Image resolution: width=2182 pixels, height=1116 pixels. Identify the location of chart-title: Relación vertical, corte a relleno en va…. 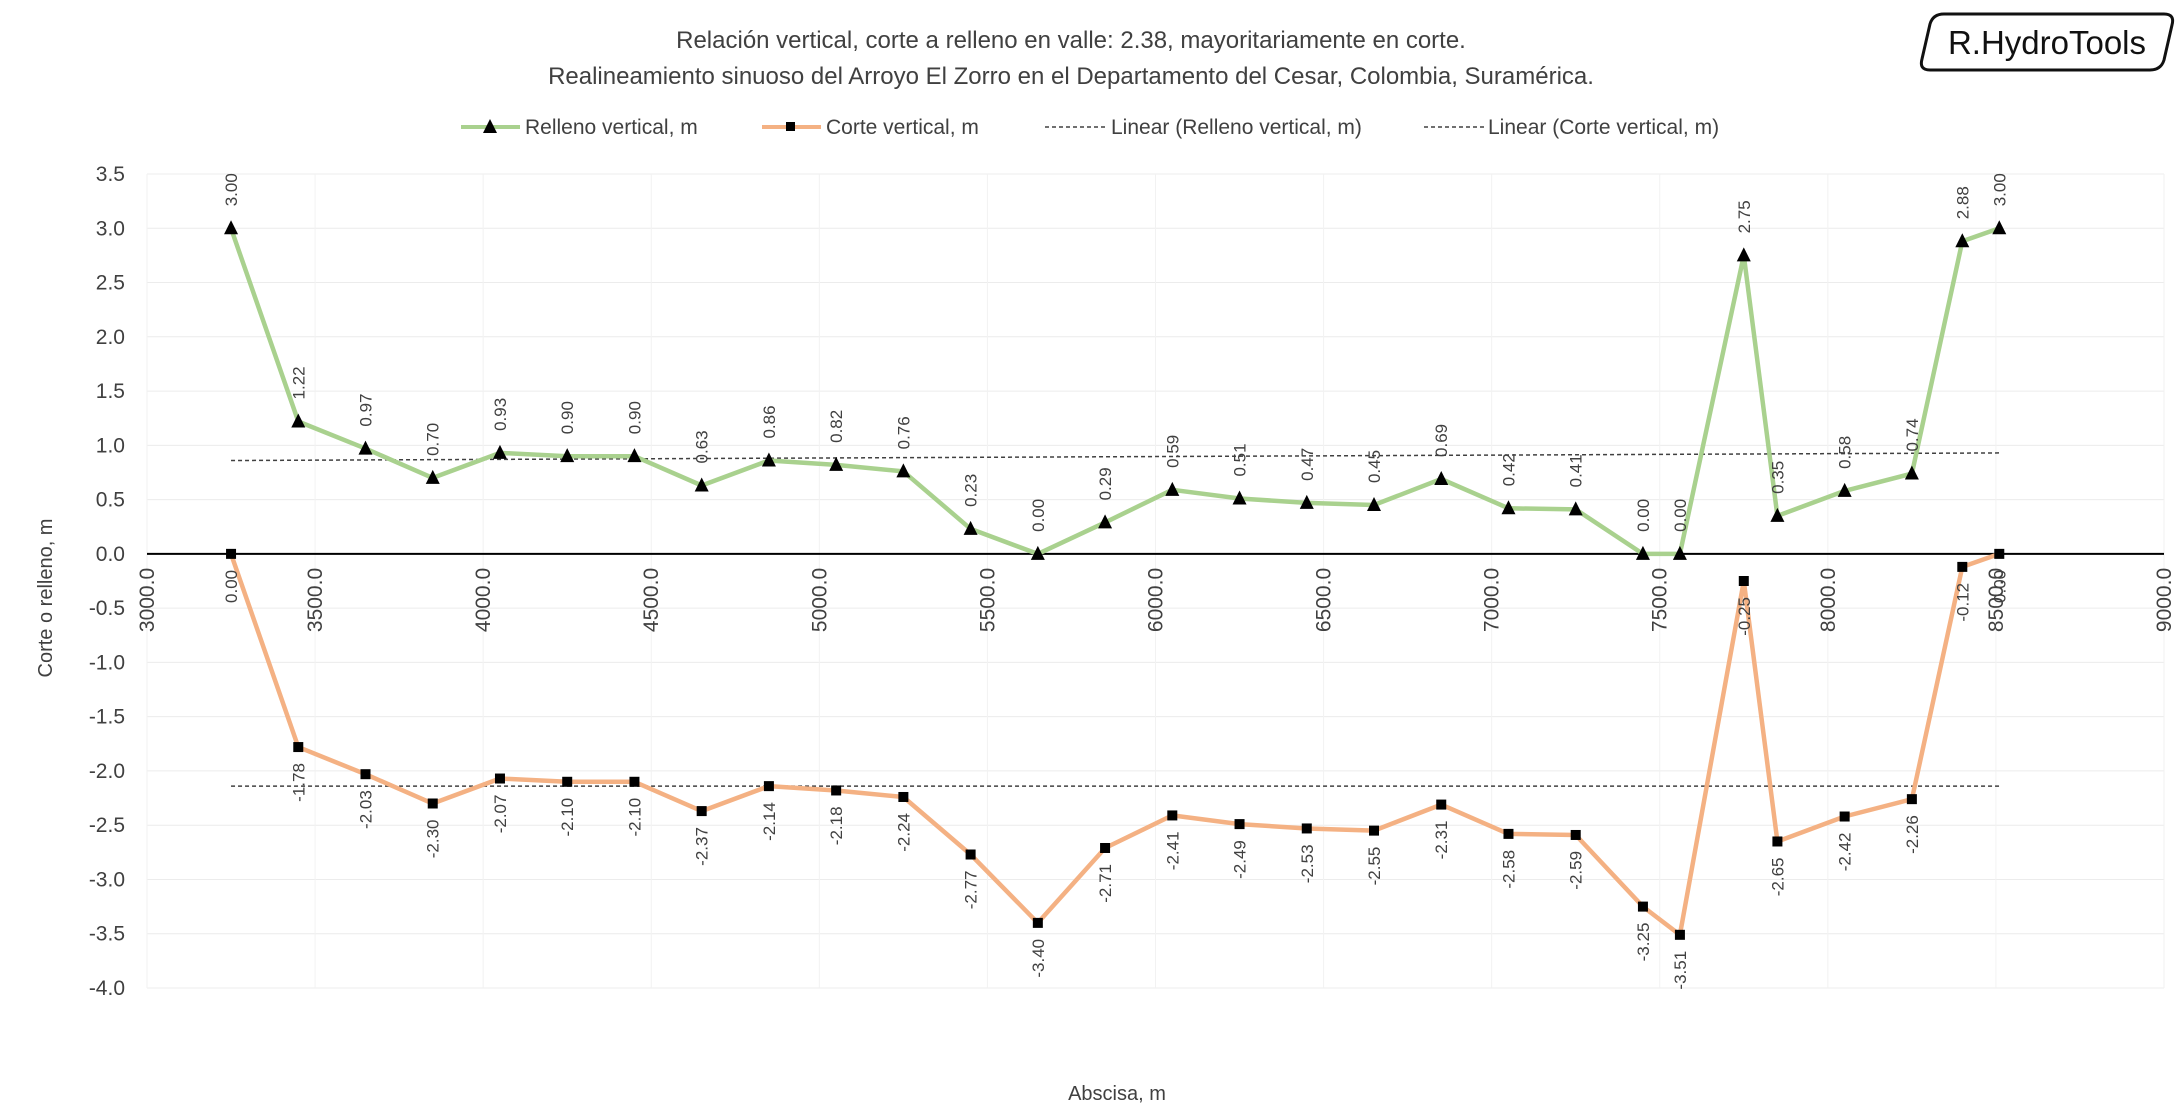
(1071, 40).